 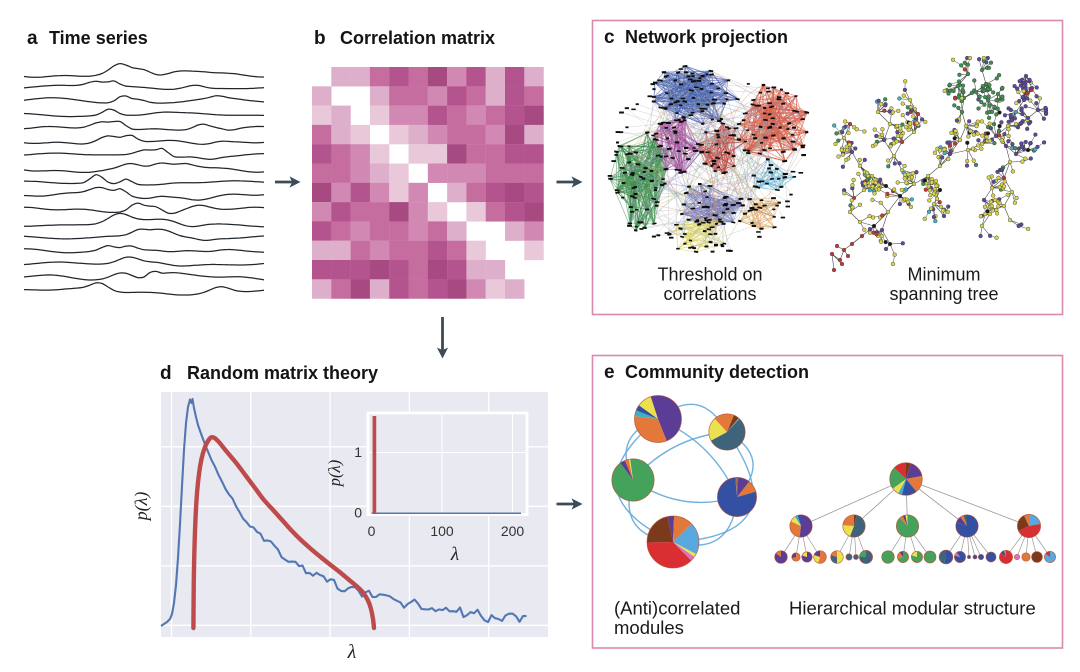 I want to click on svg-text: Random matrix theory, so click(x=282, y=373).